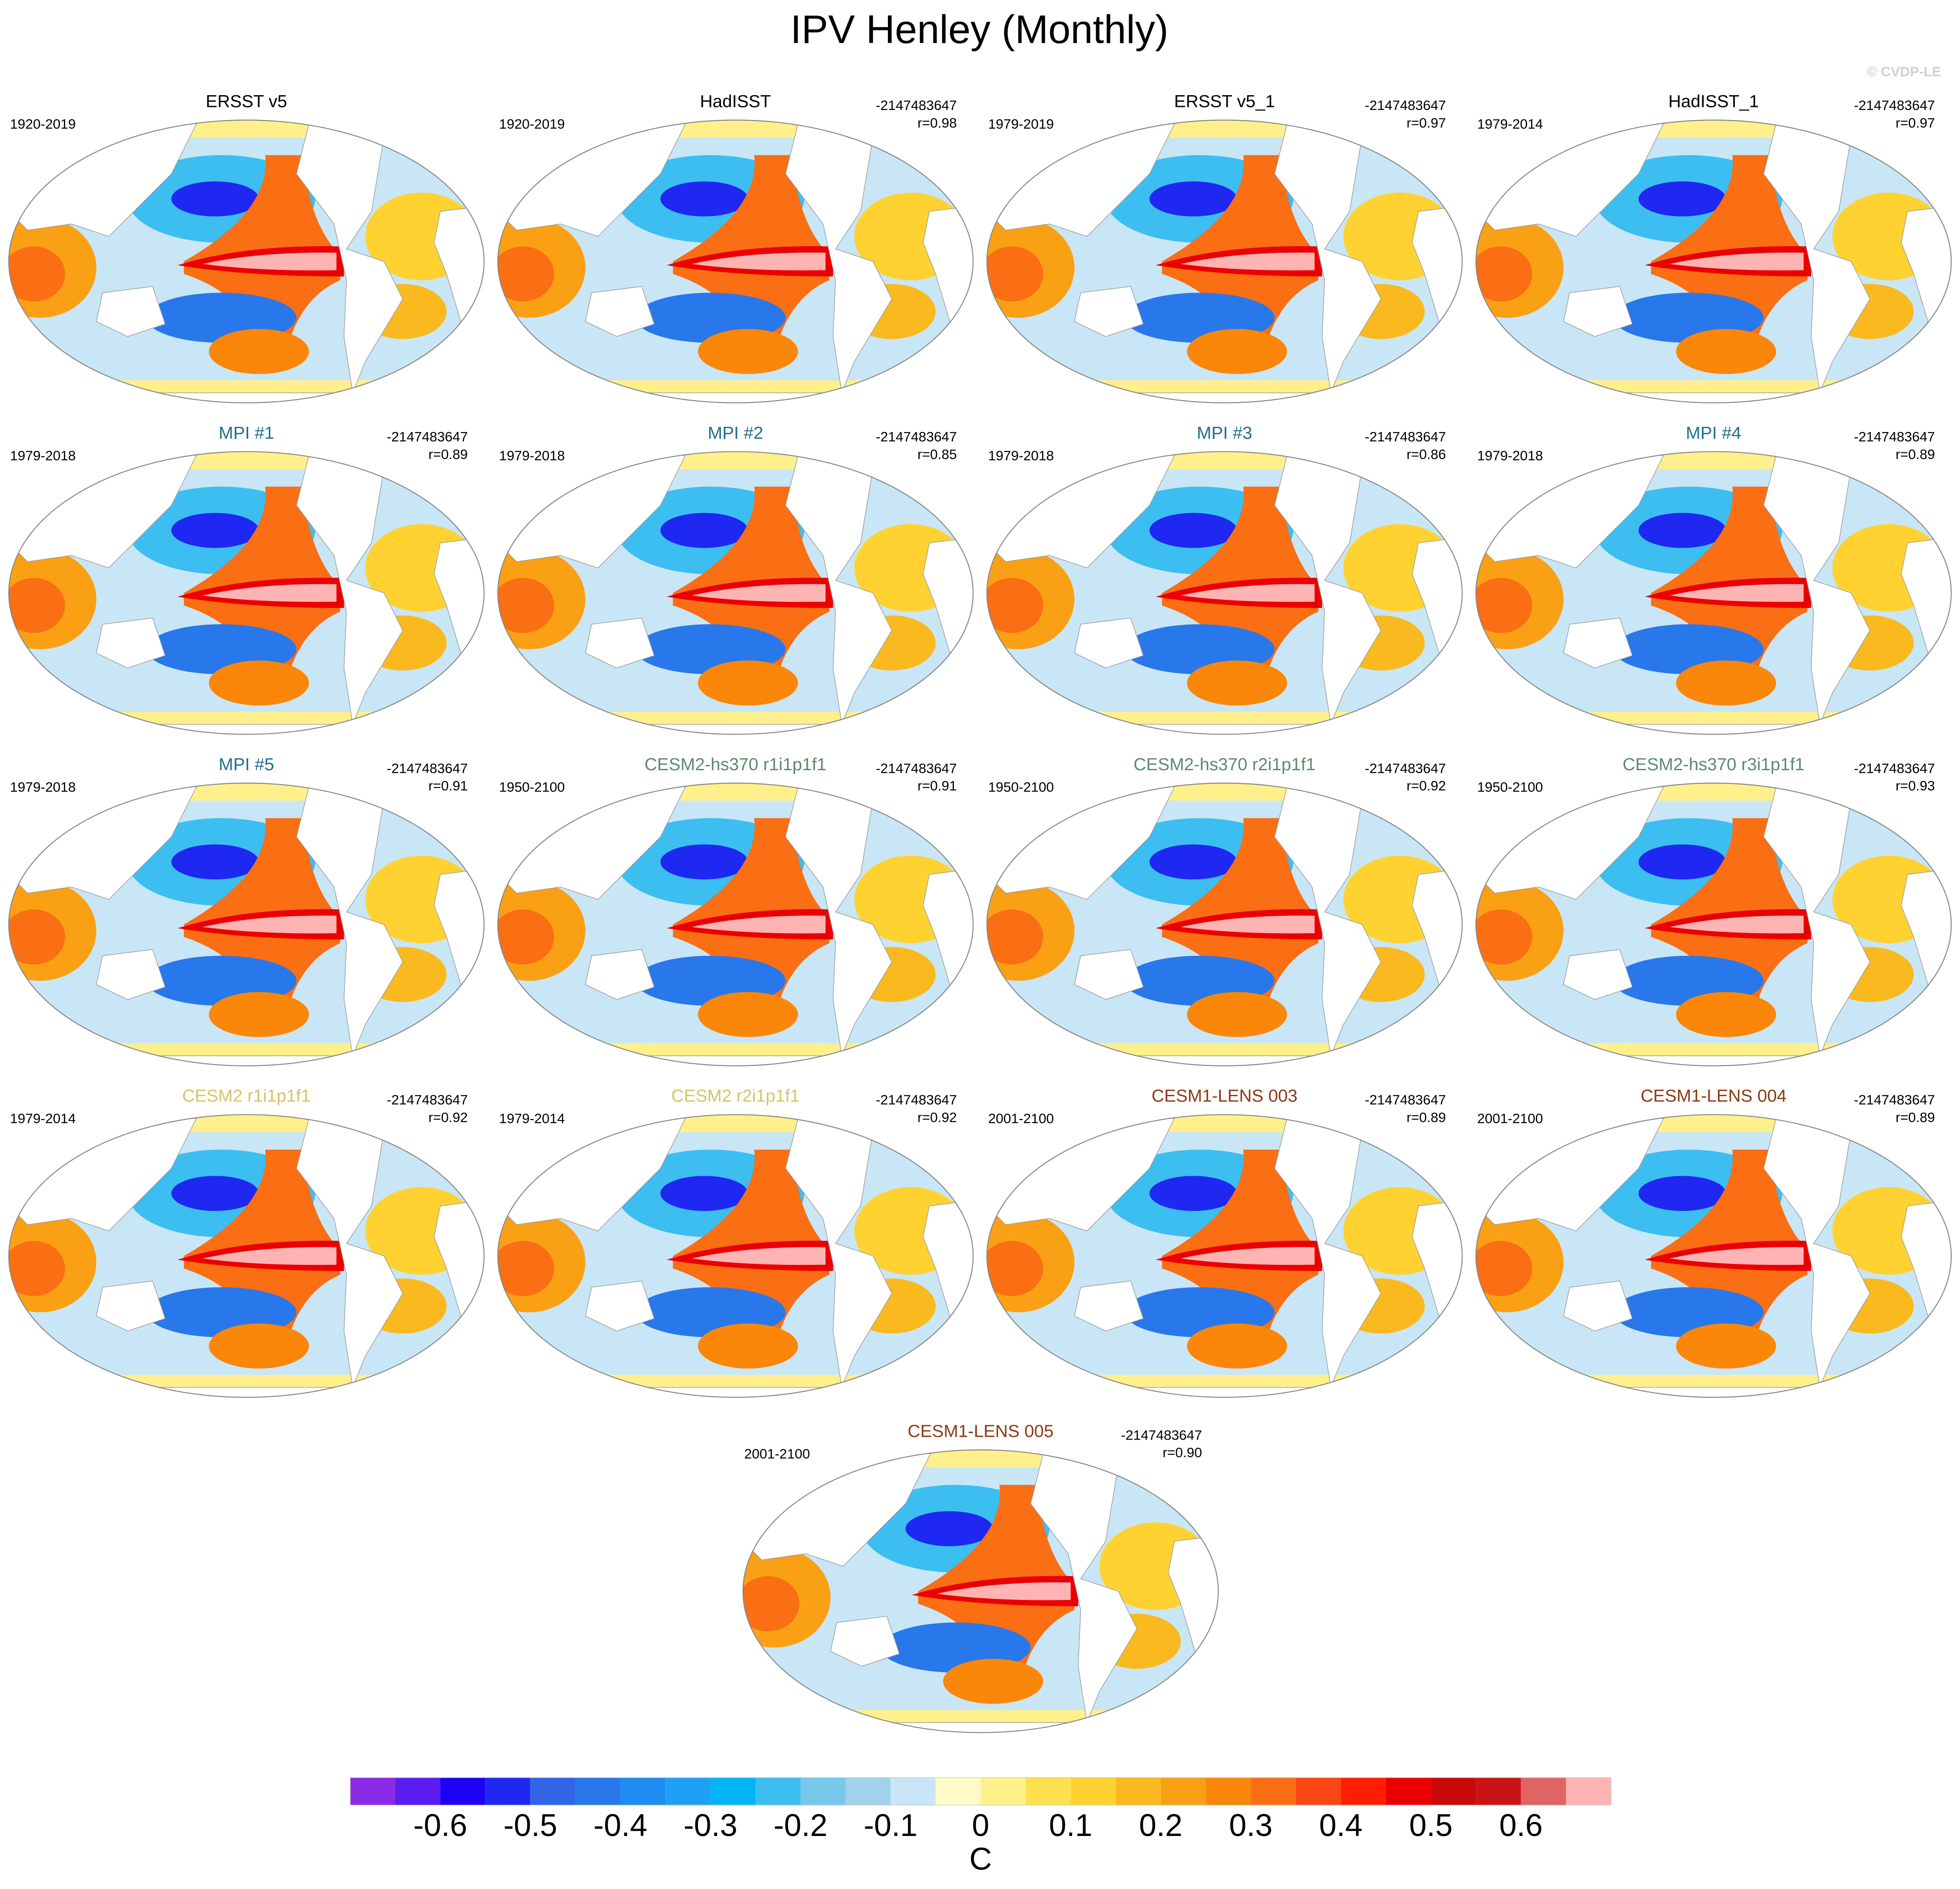 Image resolution: width=1960 pixels, height=1889 pixels. Describe the element at coordinates (937, 454) in the screenshot. I see `panel-r: r=0.85` at that location.